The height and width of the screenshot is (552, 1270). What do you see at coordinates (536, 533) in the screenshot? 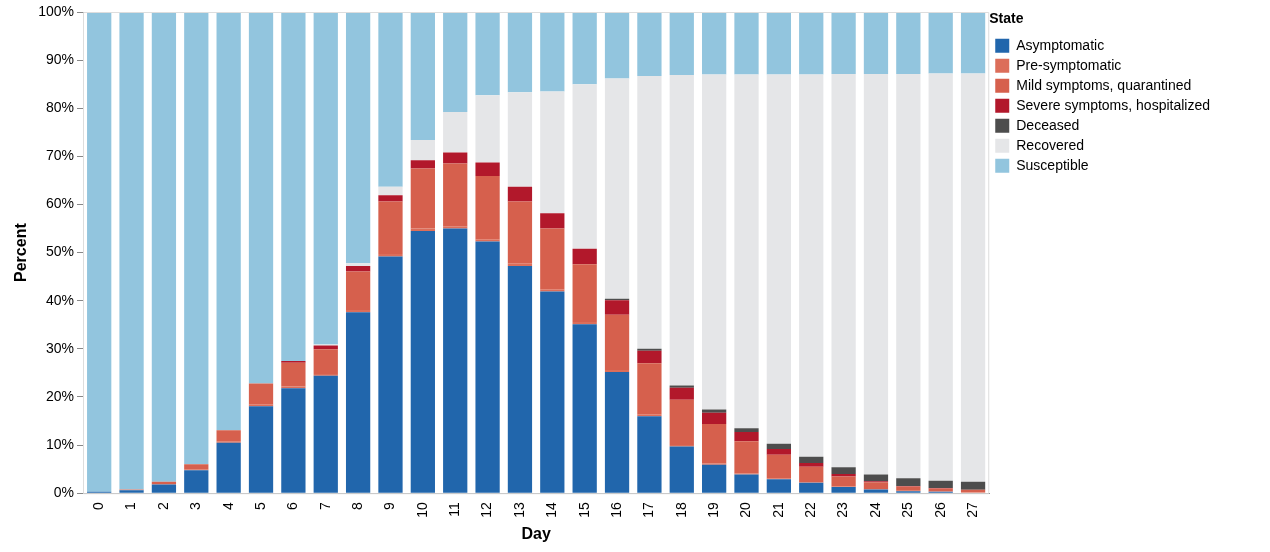
I see `x-axis-title: Day` at bounding box center [536, 533].